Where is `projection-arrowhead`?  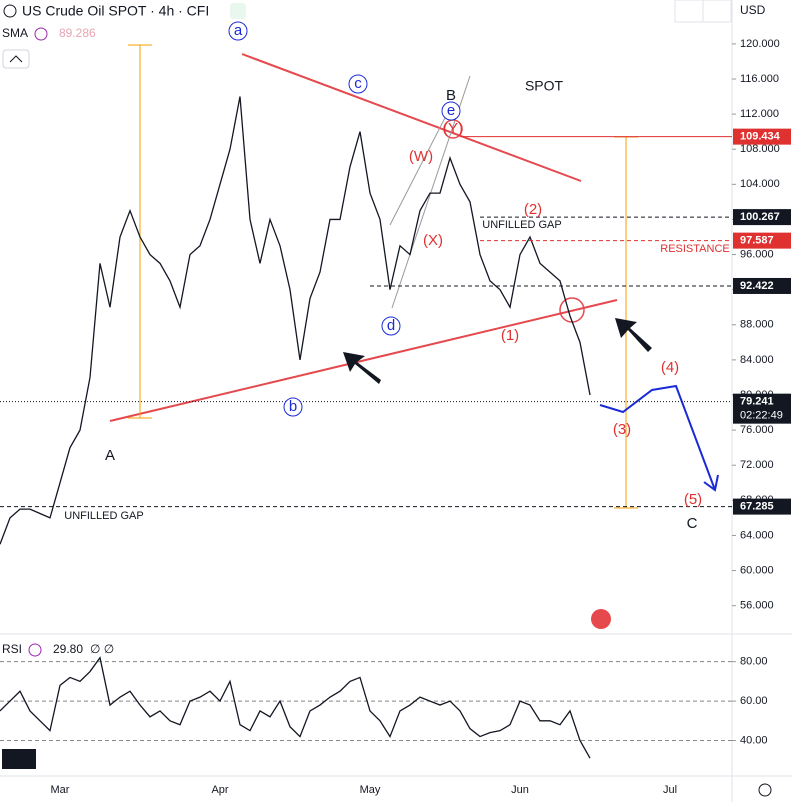
projection-arrowhead is located at coordinates (711, 483).